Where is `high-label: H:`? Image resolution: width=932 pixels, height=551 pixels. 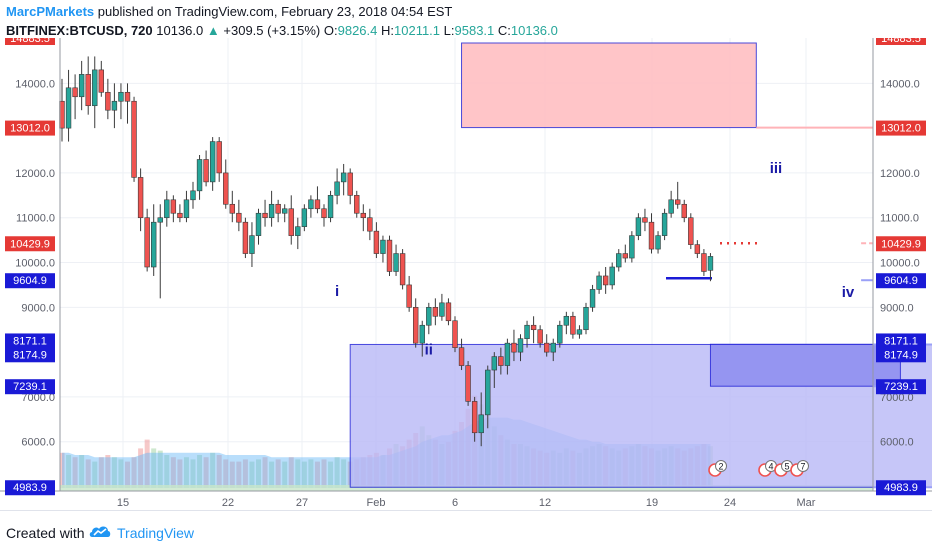 high-label: H: is located at coordinates (387, 30).